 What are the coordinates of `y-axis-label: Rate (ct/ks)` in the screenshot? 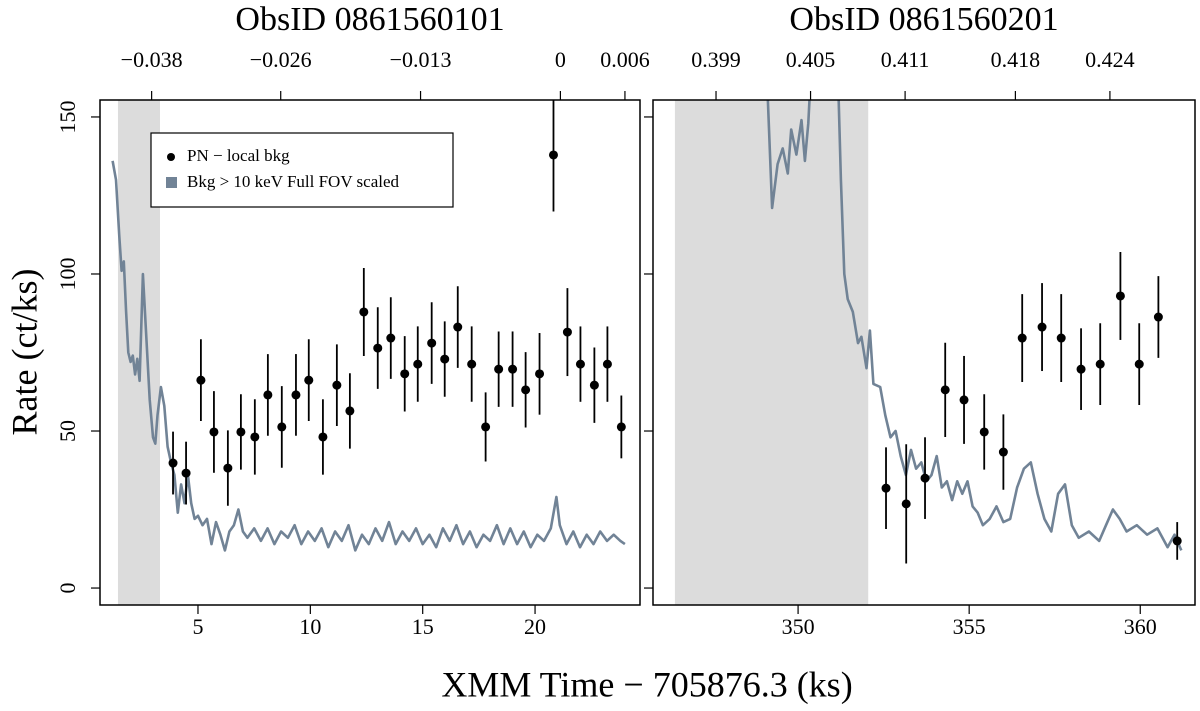 It's located at (24, 352).